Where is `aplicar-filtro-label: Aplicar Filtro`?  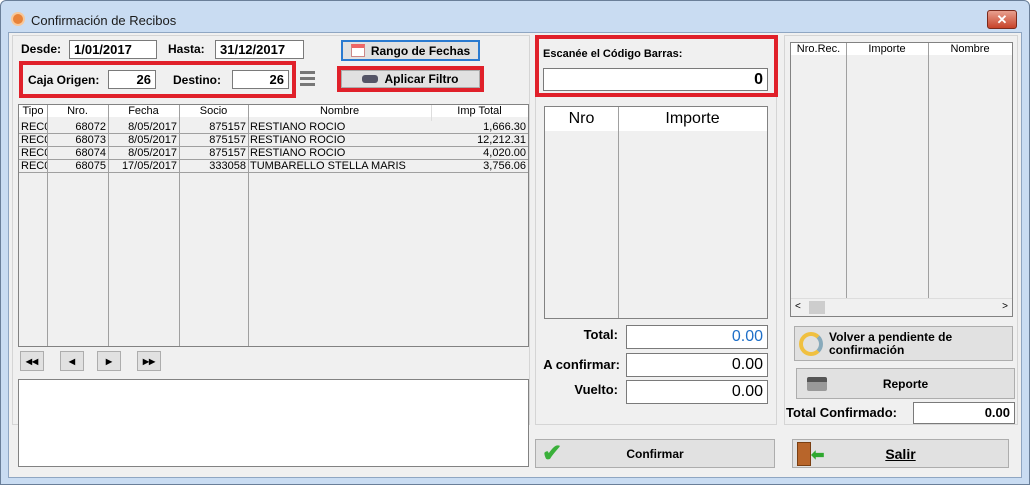 aplicar-filtro-label: Aplicar Filtro is located at coordinates (421, 79).